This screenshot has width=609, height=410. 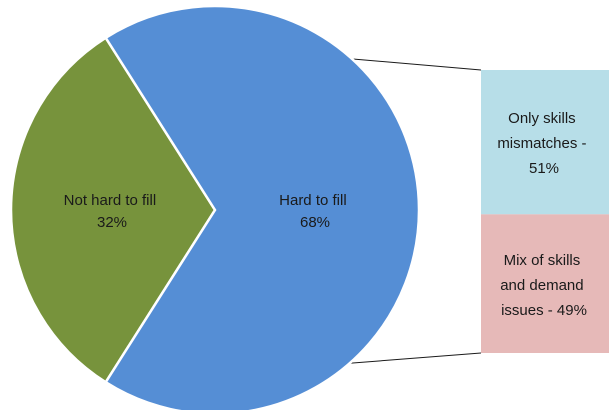 What do you see at coordinates (110, 200) in the screenshot?
I see `slice-name: Not hard to fill` at bounding box center [110, 200].